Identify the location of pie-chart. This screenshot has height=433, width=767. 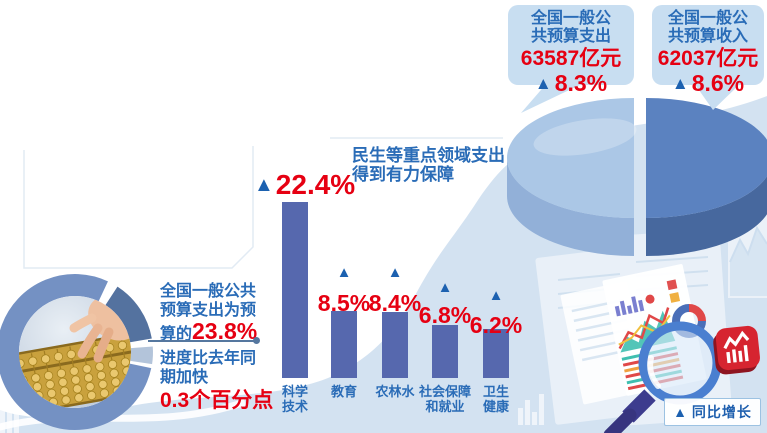
(637, 177).